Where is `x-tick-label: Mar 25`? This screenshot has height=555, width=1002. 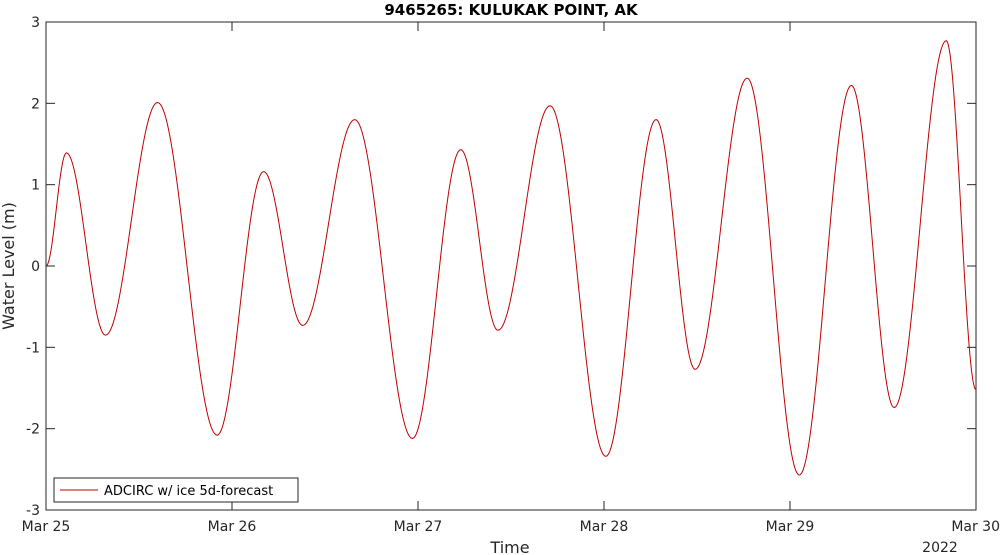
x-tick-label: Mar 25 is located at coordinates (46, 527).